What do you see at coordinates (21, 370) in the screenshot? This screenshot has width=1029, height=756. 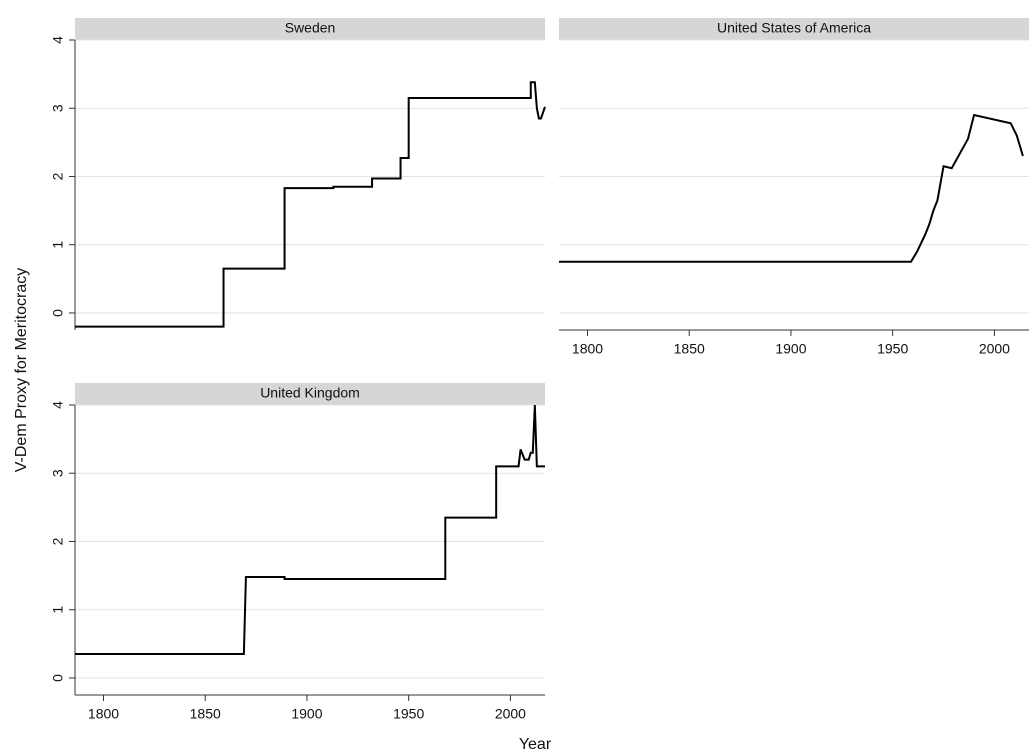 I see `y-axis-label: V-Dem Proxy for Meritocracy` at bounding box center [21, 370].